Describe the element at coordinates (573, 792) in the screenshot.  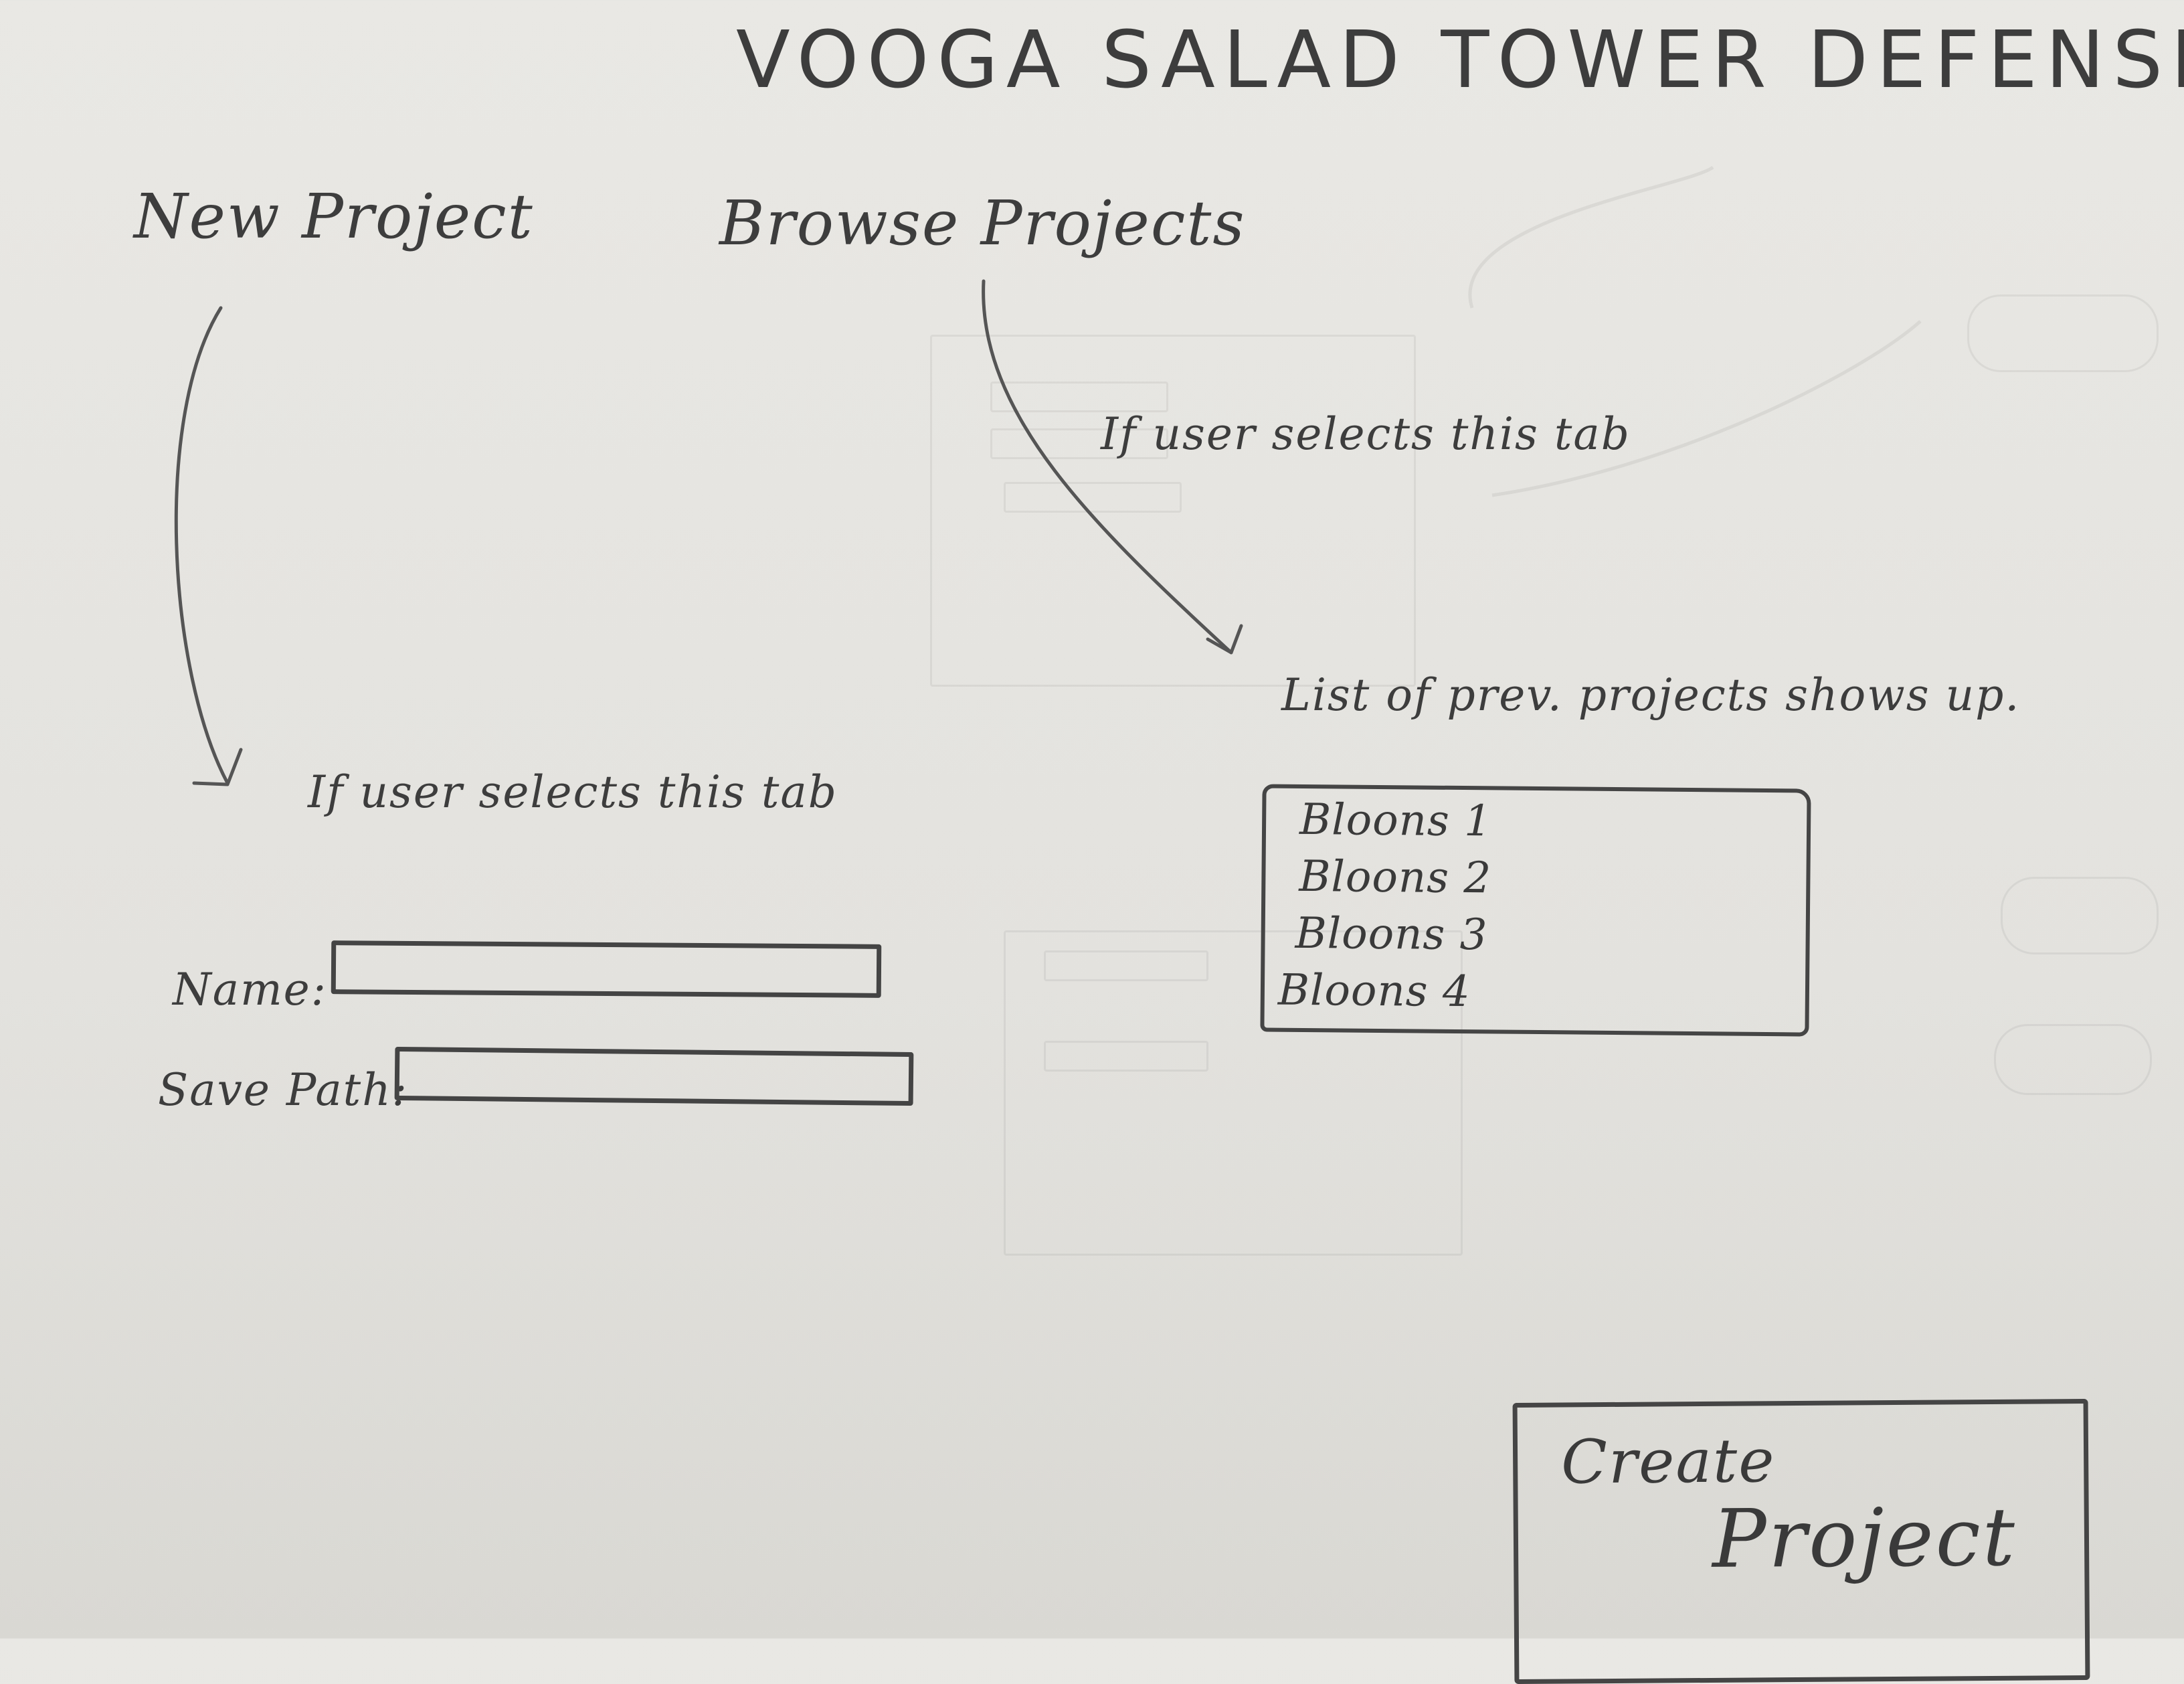
I see `note-new-tab: If user selects this tab` at that location.